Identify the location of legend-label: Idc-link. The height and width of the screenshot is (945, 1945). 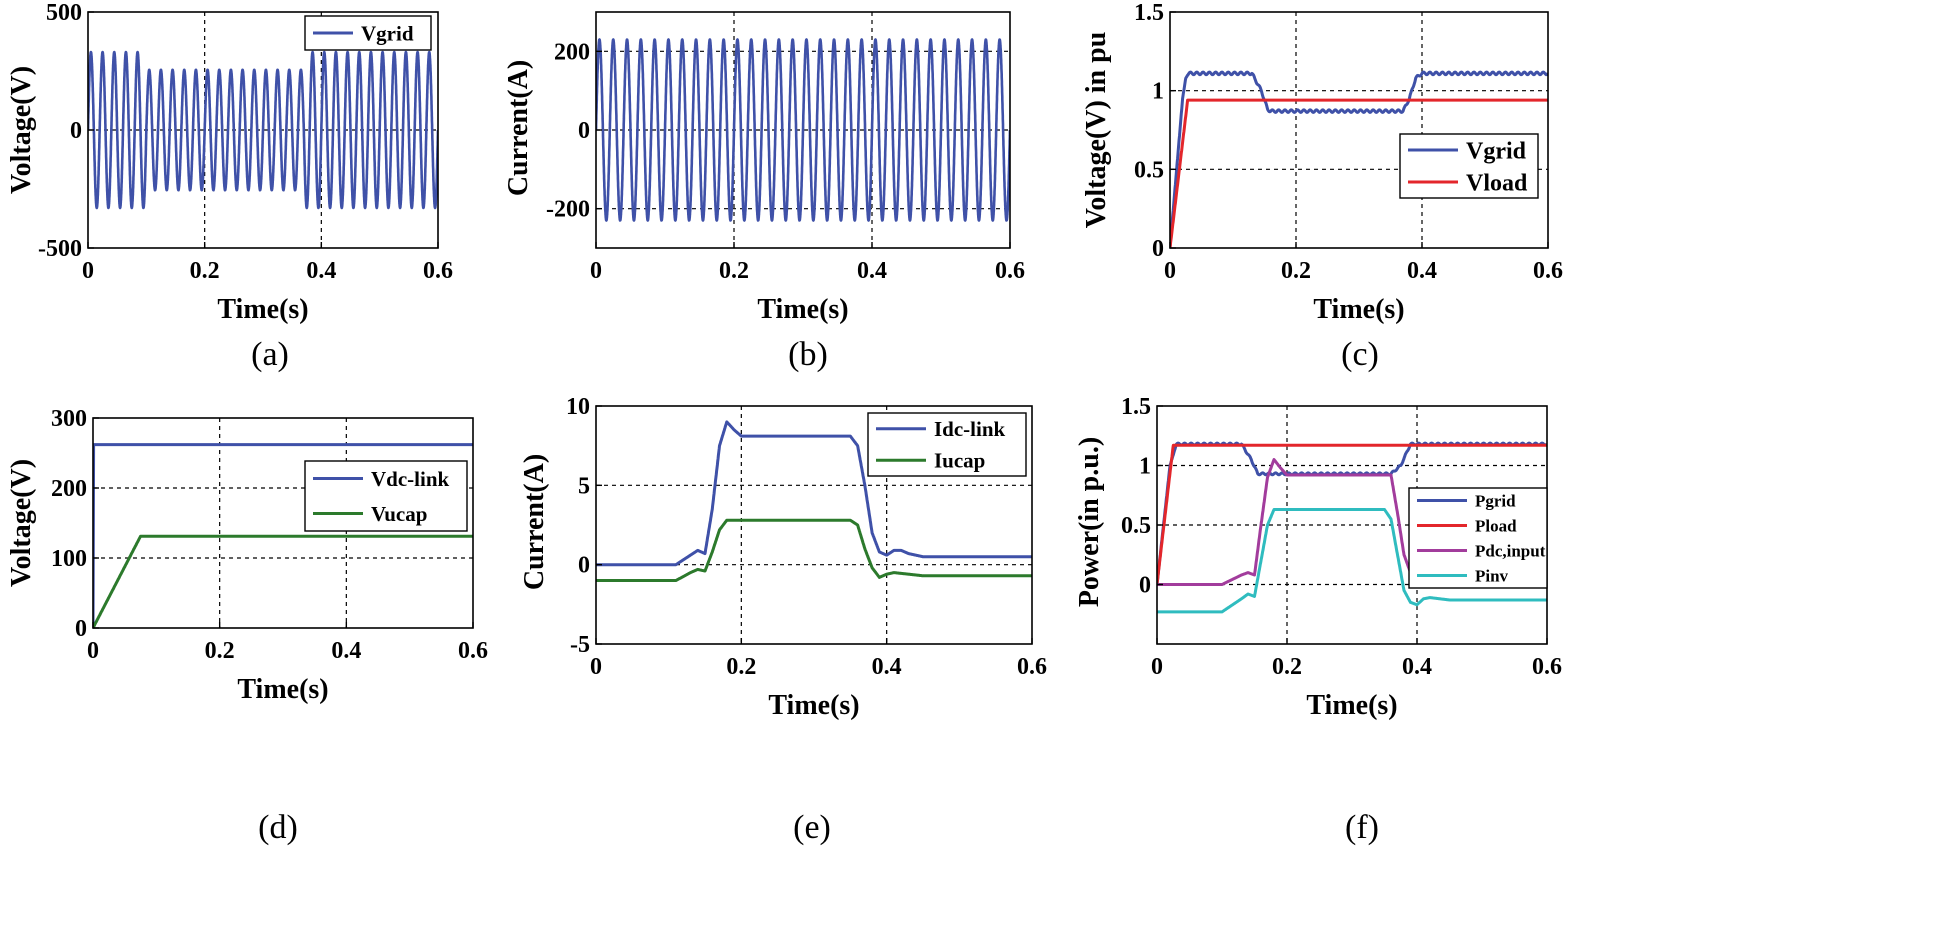
(970, 429).